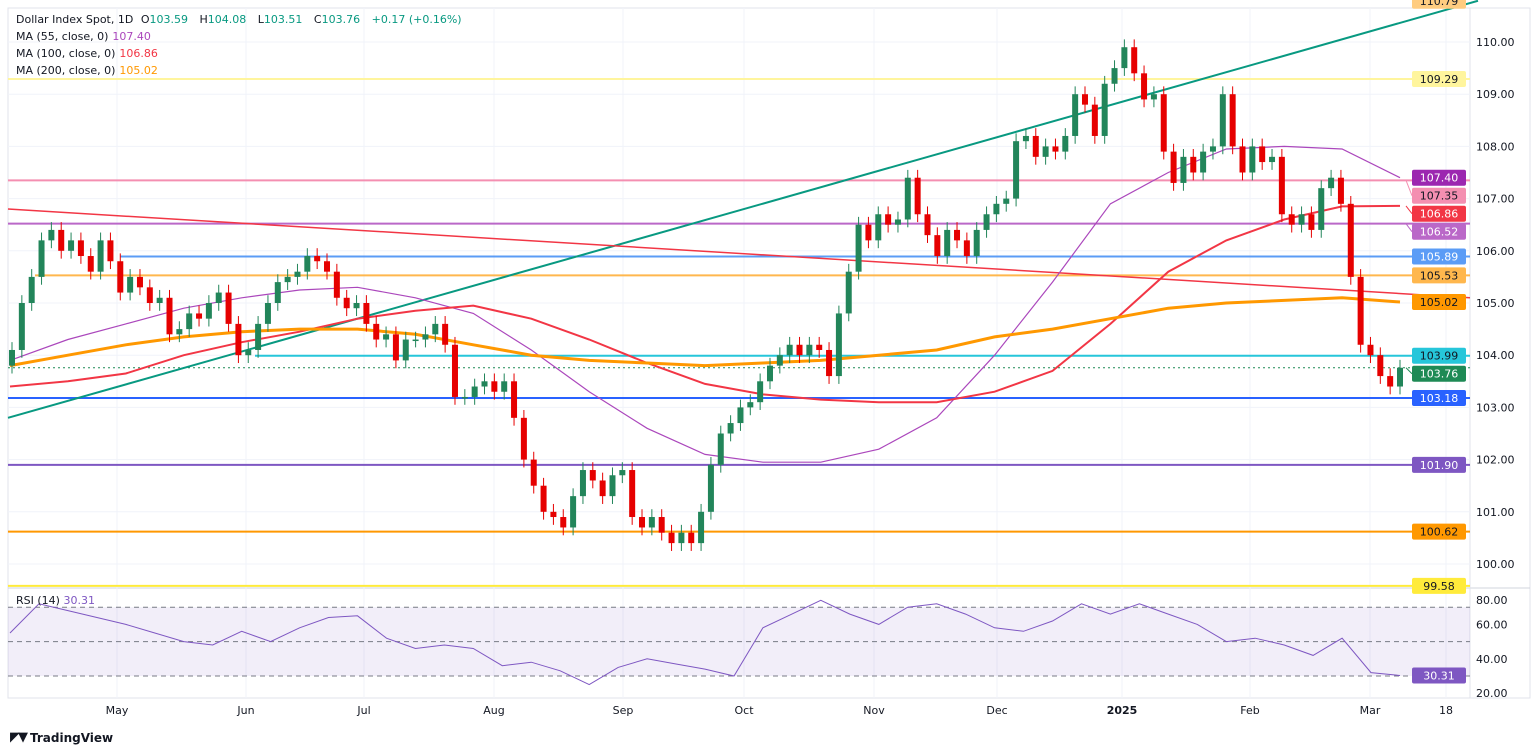  Describe the element at coordinates (145, 19) in the screenshot. I see `open-label: O` at that location.